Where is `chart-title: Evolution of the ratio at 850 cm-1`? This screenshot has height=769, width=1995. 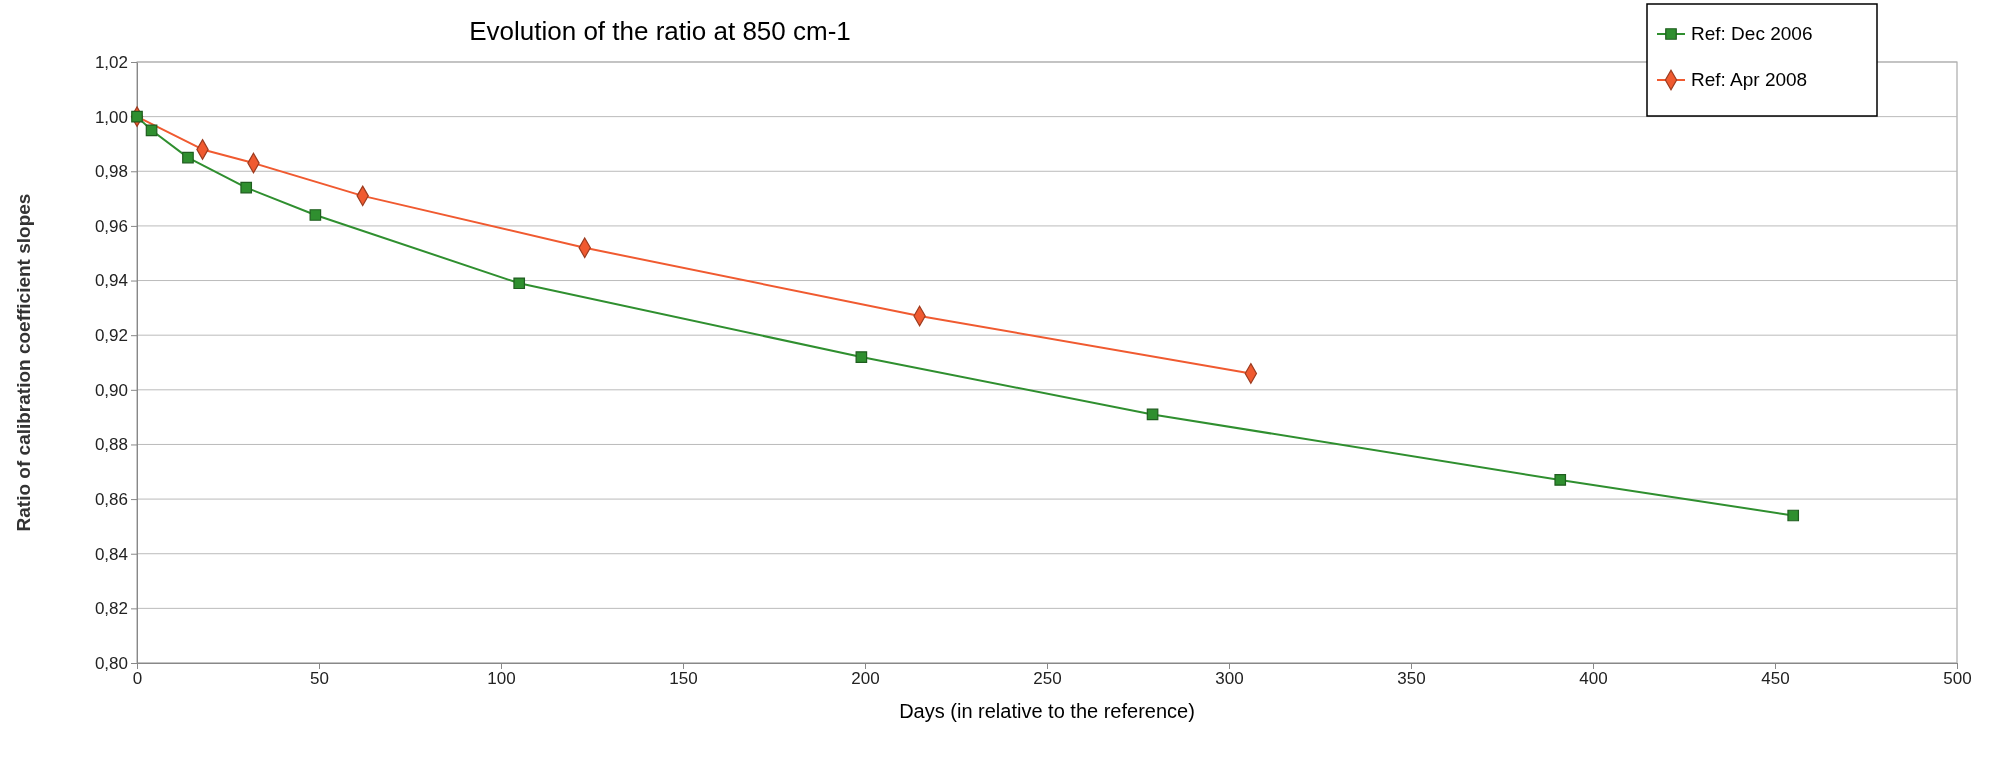 chart-title: Evolution of the ratio at 850 cm-1 is located at coordinates (660, 31).